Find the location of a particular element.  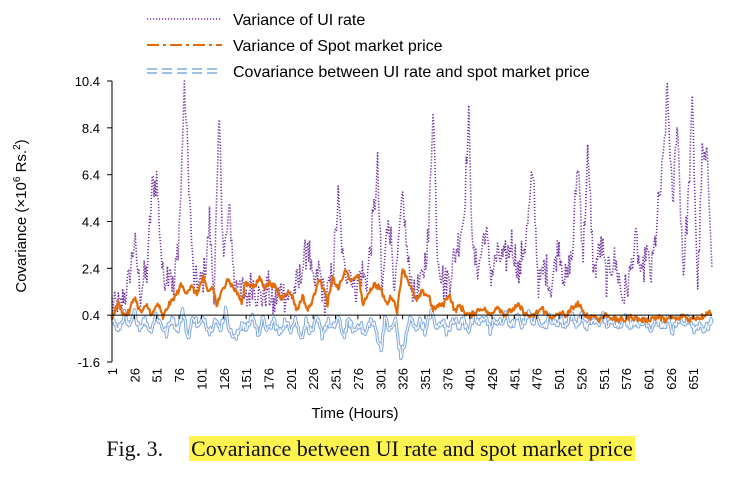

x-tick-label: 151 is located at coordinates (246, 379).